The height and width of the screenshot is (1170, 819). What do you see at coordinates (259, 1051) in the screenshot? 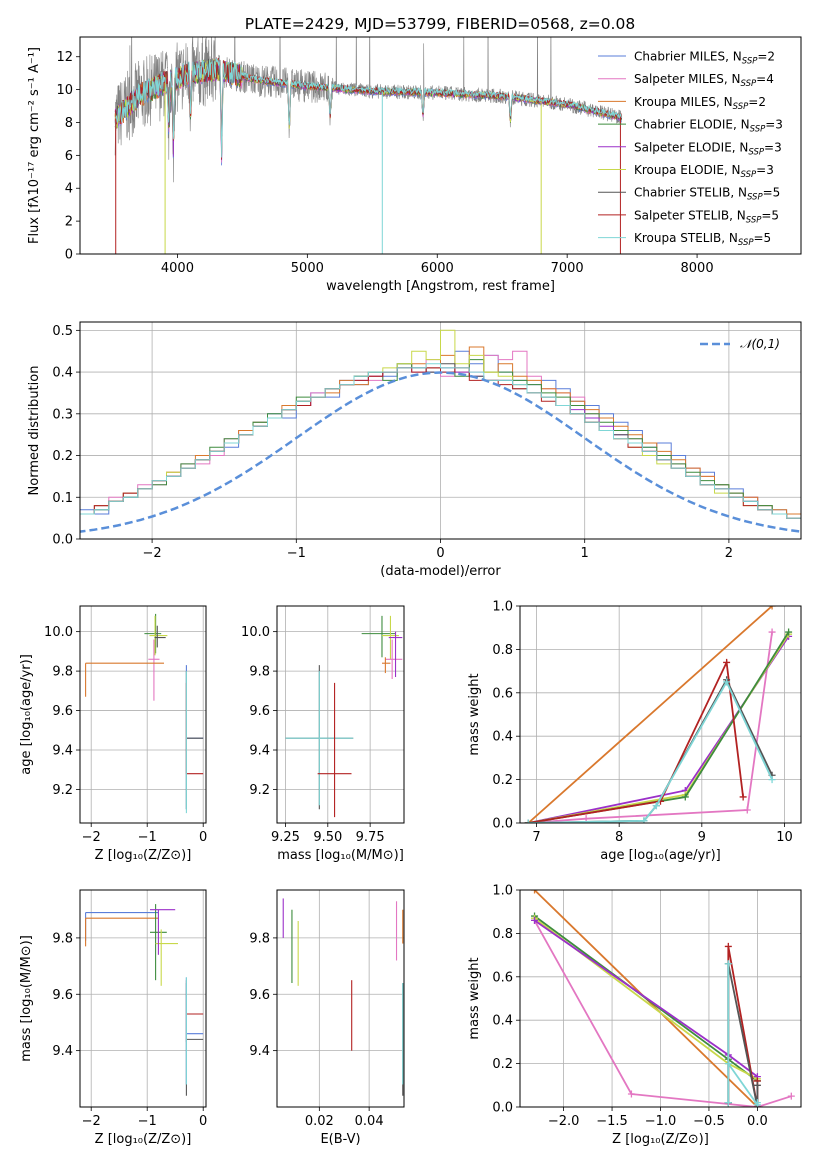
I see `y-tick-label: 9.4` at bounding box center [259, 1051].